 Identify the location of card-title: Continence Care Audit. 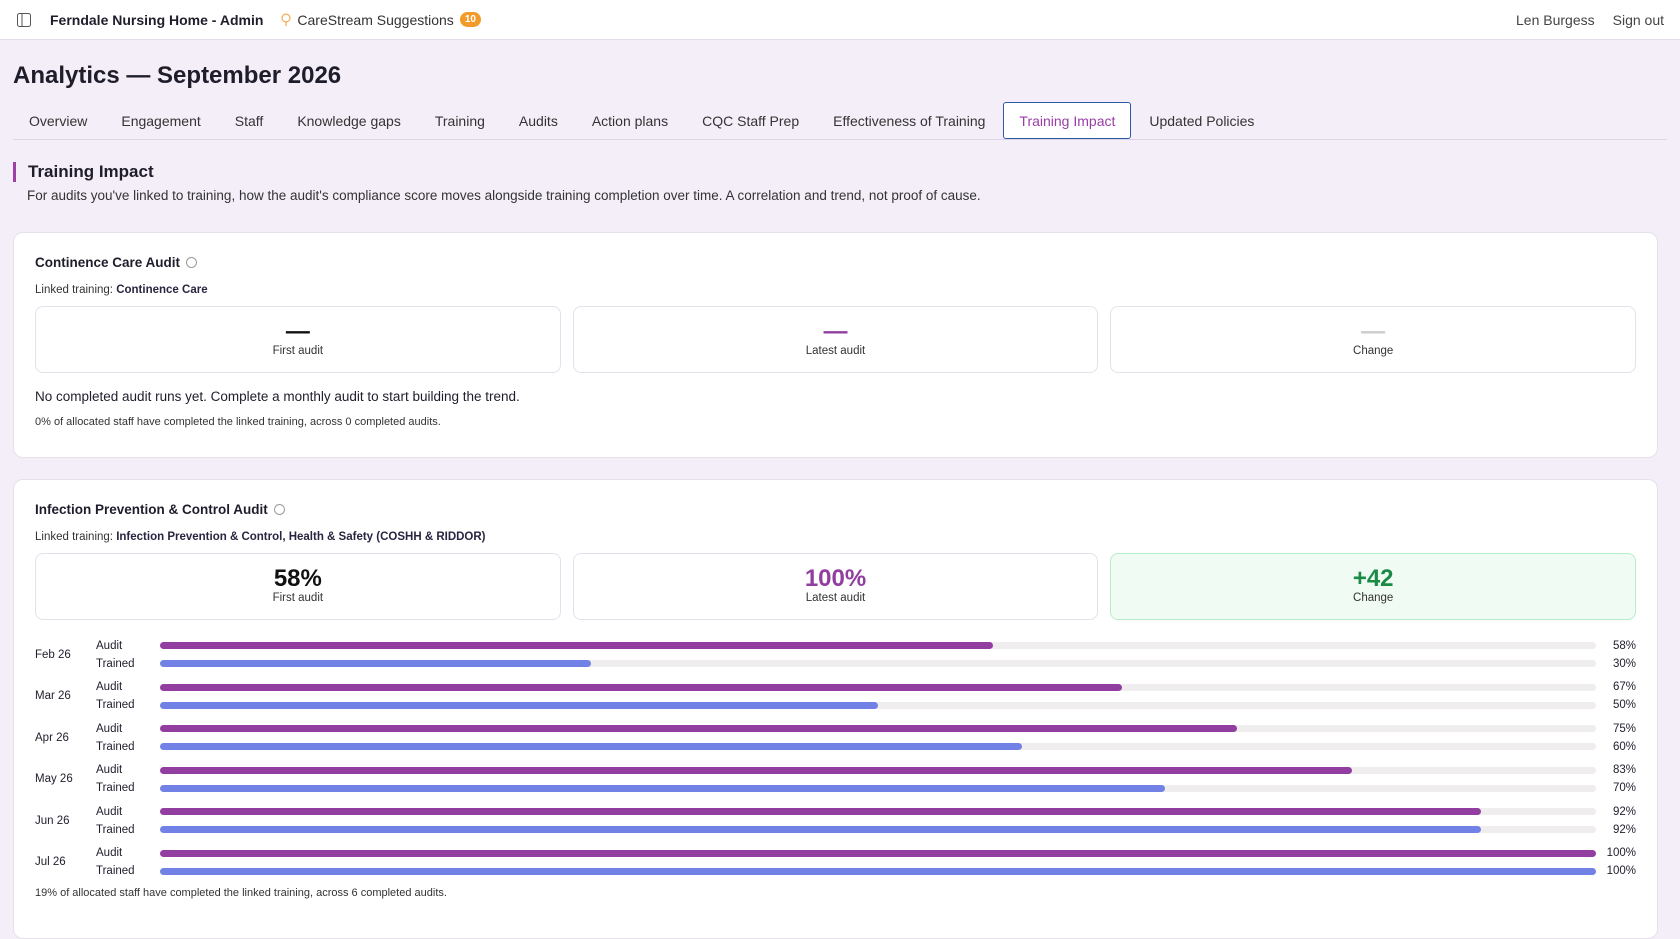
(835, 262).